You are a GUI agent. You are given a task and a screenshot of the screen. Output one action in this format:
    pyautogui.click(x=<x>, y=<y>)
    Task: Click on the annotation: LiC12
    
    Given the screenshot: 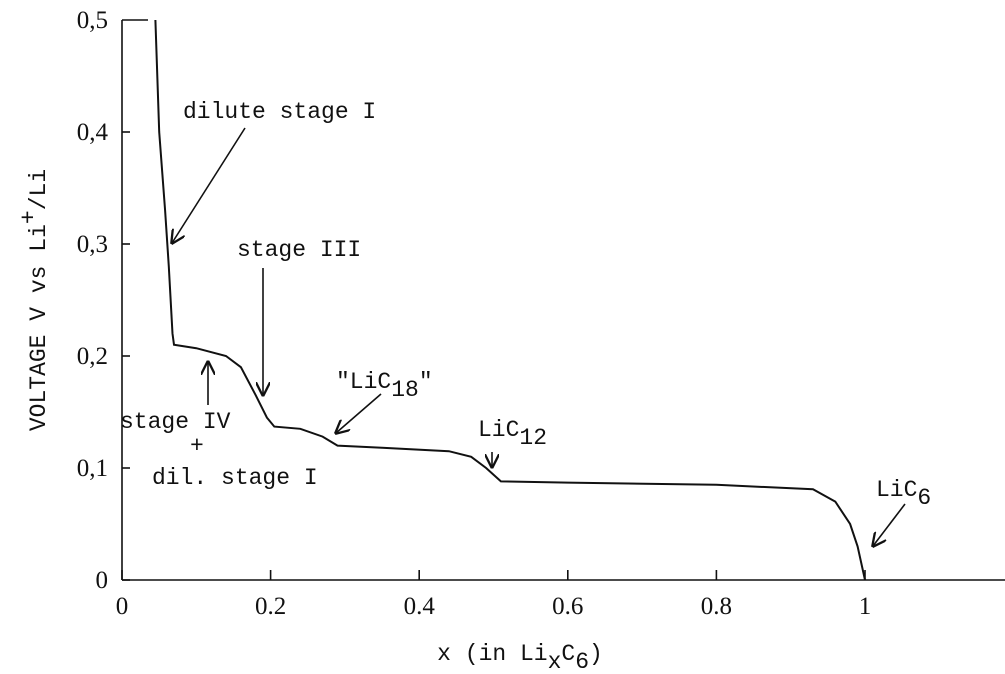 What is the action you would take?
    pyautogui.click(x=512, y=434)
    